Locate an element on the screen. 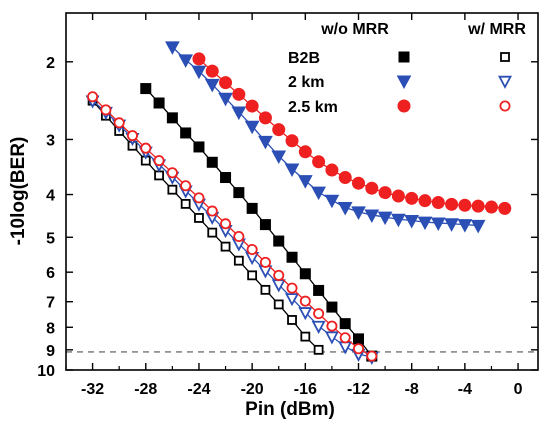  legend: w/o MRR w/ MRR B2B 2 km 2.5 km is located at coordinates (407, 68).